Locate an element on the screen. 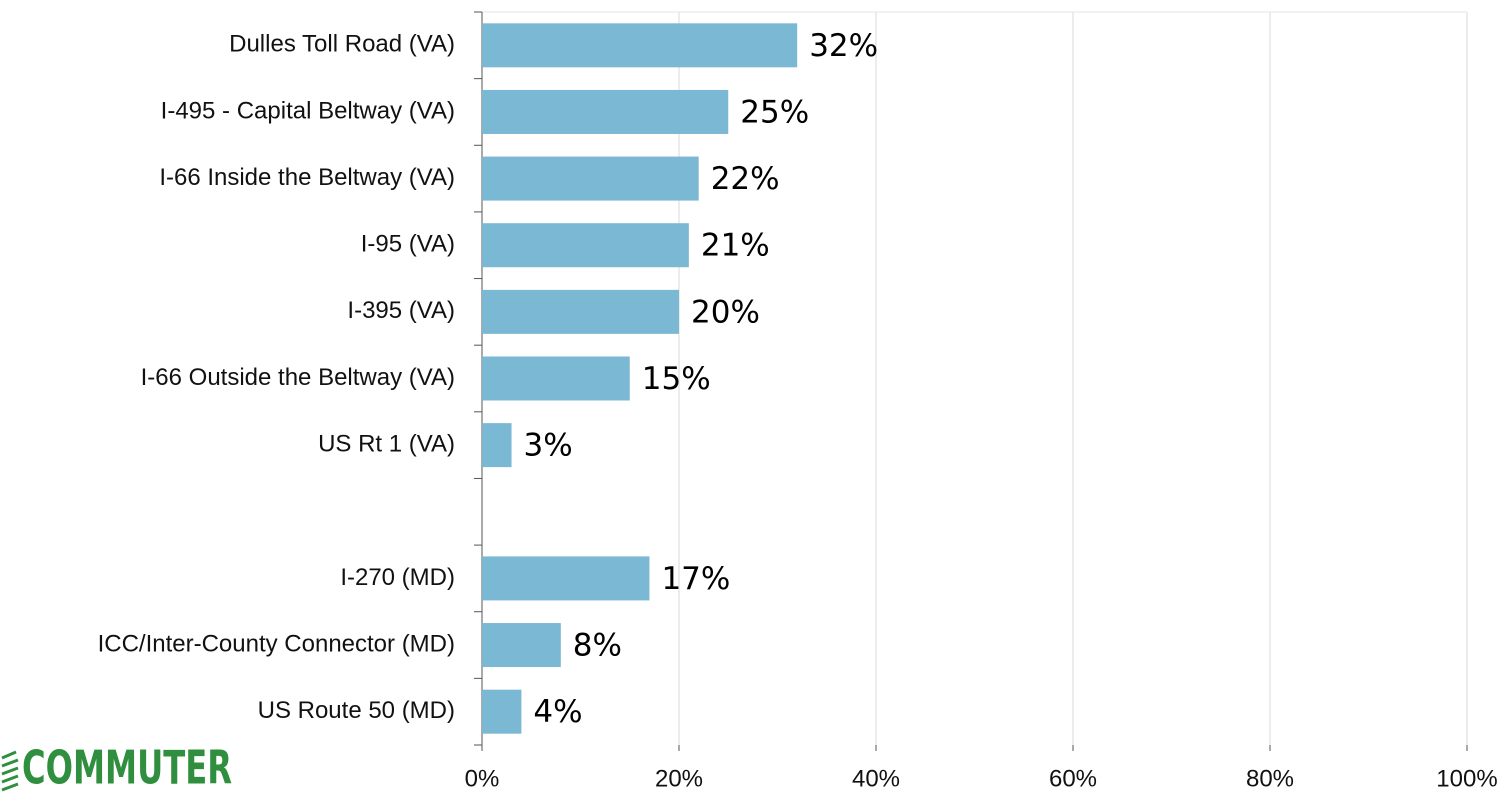  logo-icon is located at coordinates (10, 771).